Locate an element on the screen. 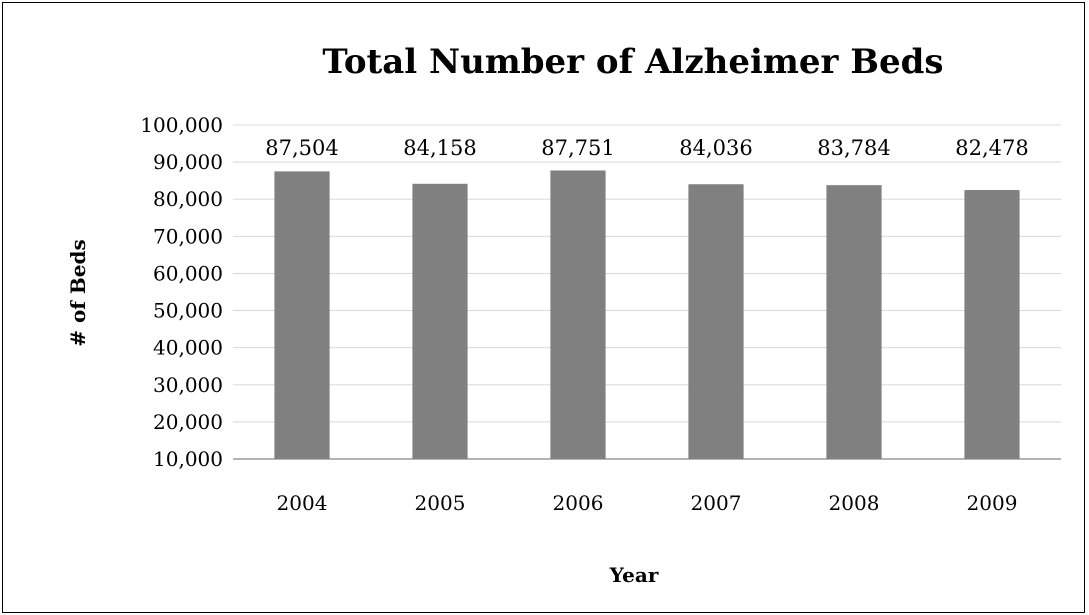 This screenshot has width=1089, height=615. y-tick-label: 10,000 is located at coordinates (188, 459).